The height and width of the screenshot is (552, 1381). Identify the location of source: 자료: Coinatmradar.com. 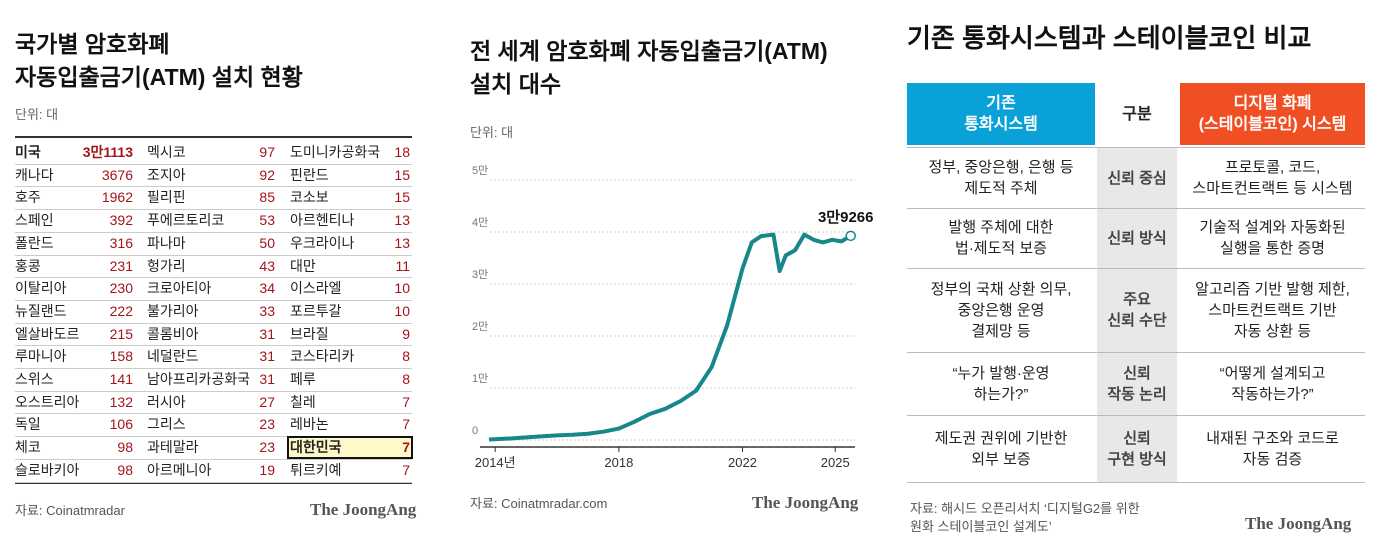
(539, 503).